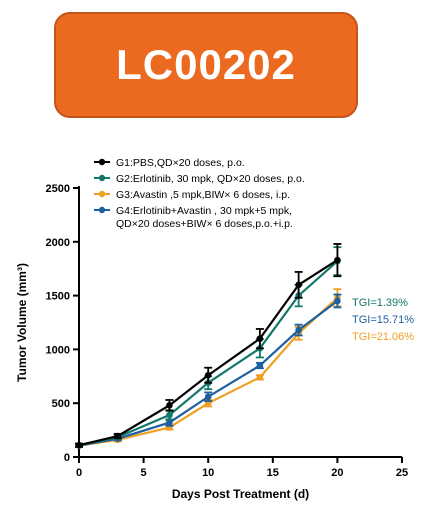 This screenshot has height=510, width=442. What do you see at coordinates (22, 322) in the screenshot?
I see `y-axis-label: Tumor Volume (mm³)` at bounding box center [22, 322].